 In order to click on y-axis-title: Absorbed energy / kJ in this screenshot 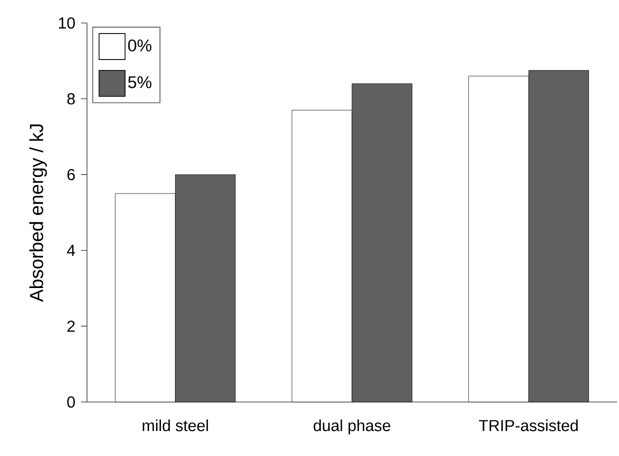, I will do `click(38, 213)`.